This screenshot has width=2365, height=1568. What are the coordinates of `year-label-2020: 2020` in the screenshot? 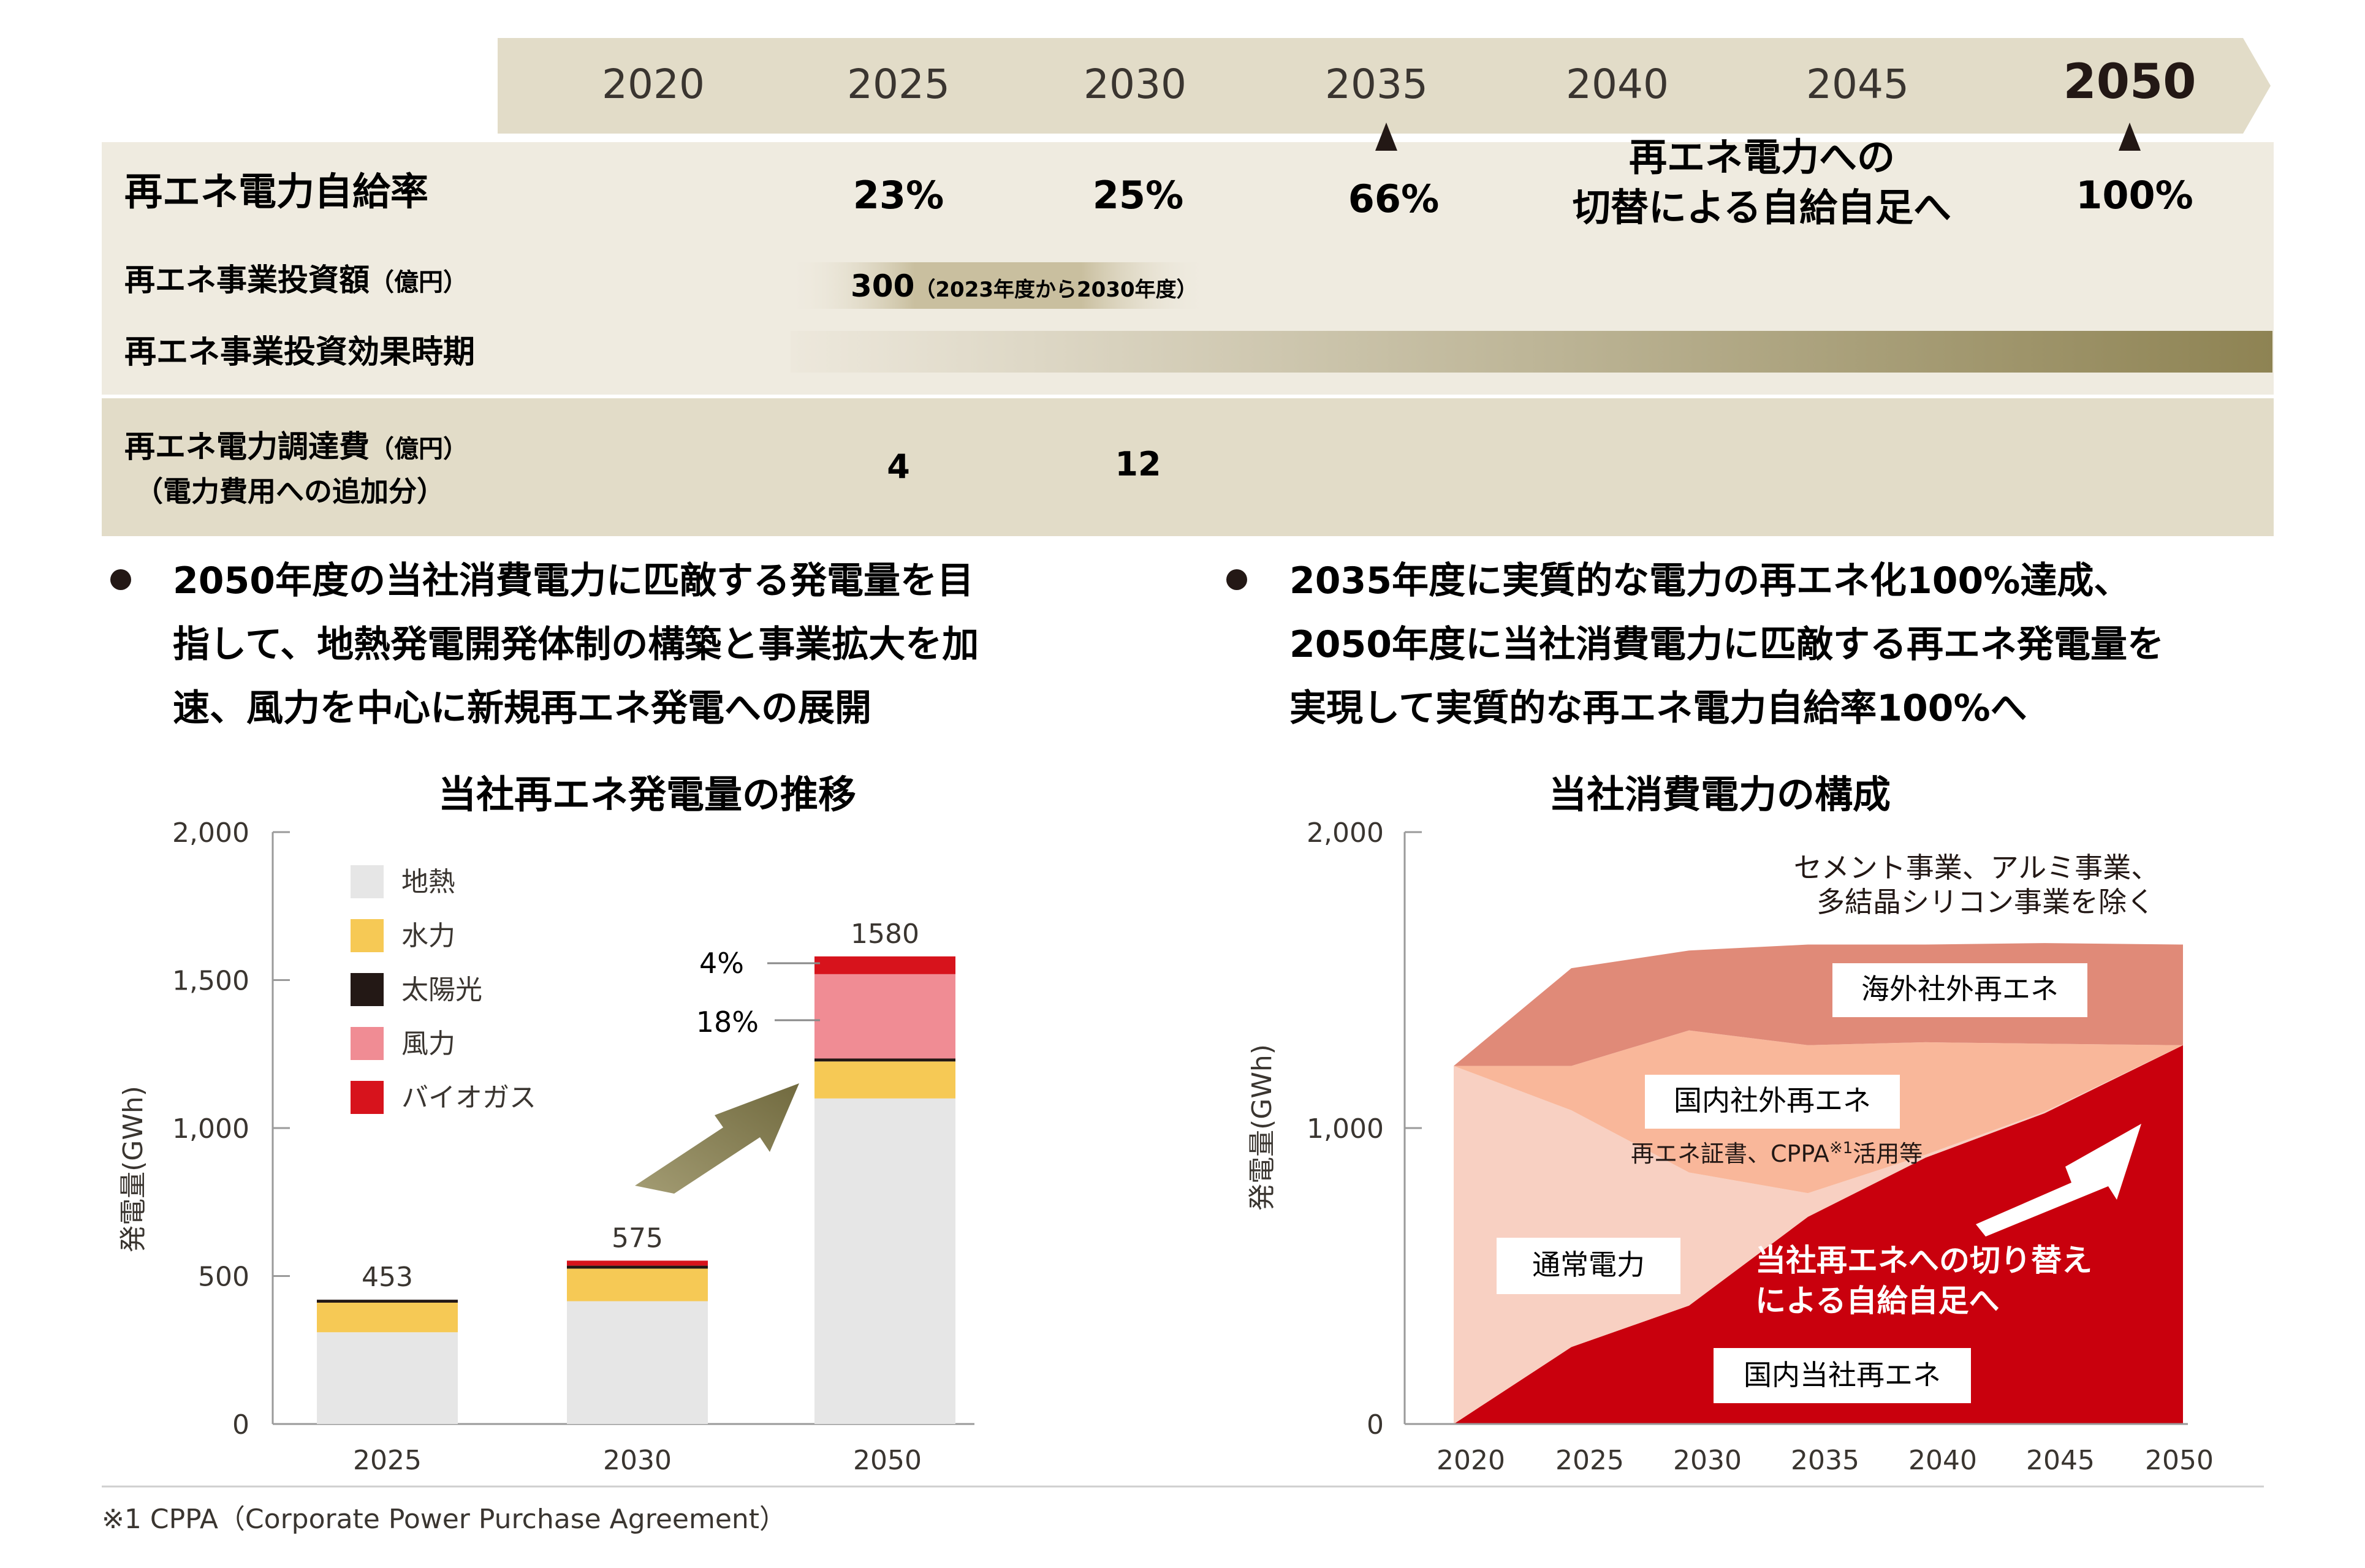 It's located at (653, 84).